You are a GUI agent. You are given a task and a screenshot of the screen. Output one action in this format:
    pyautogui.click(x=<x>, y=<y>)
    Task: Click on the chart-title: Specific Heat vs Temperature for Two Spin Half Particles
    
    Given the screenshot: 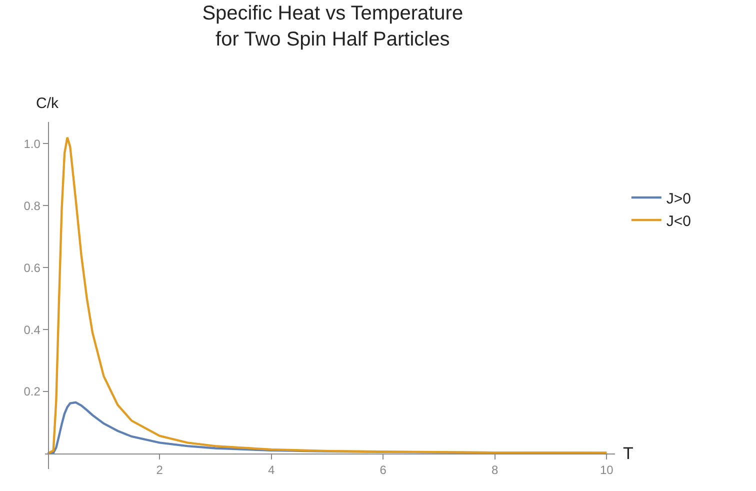 What is the action you would take?
    pyautogui.click(x=333, y=26)
    